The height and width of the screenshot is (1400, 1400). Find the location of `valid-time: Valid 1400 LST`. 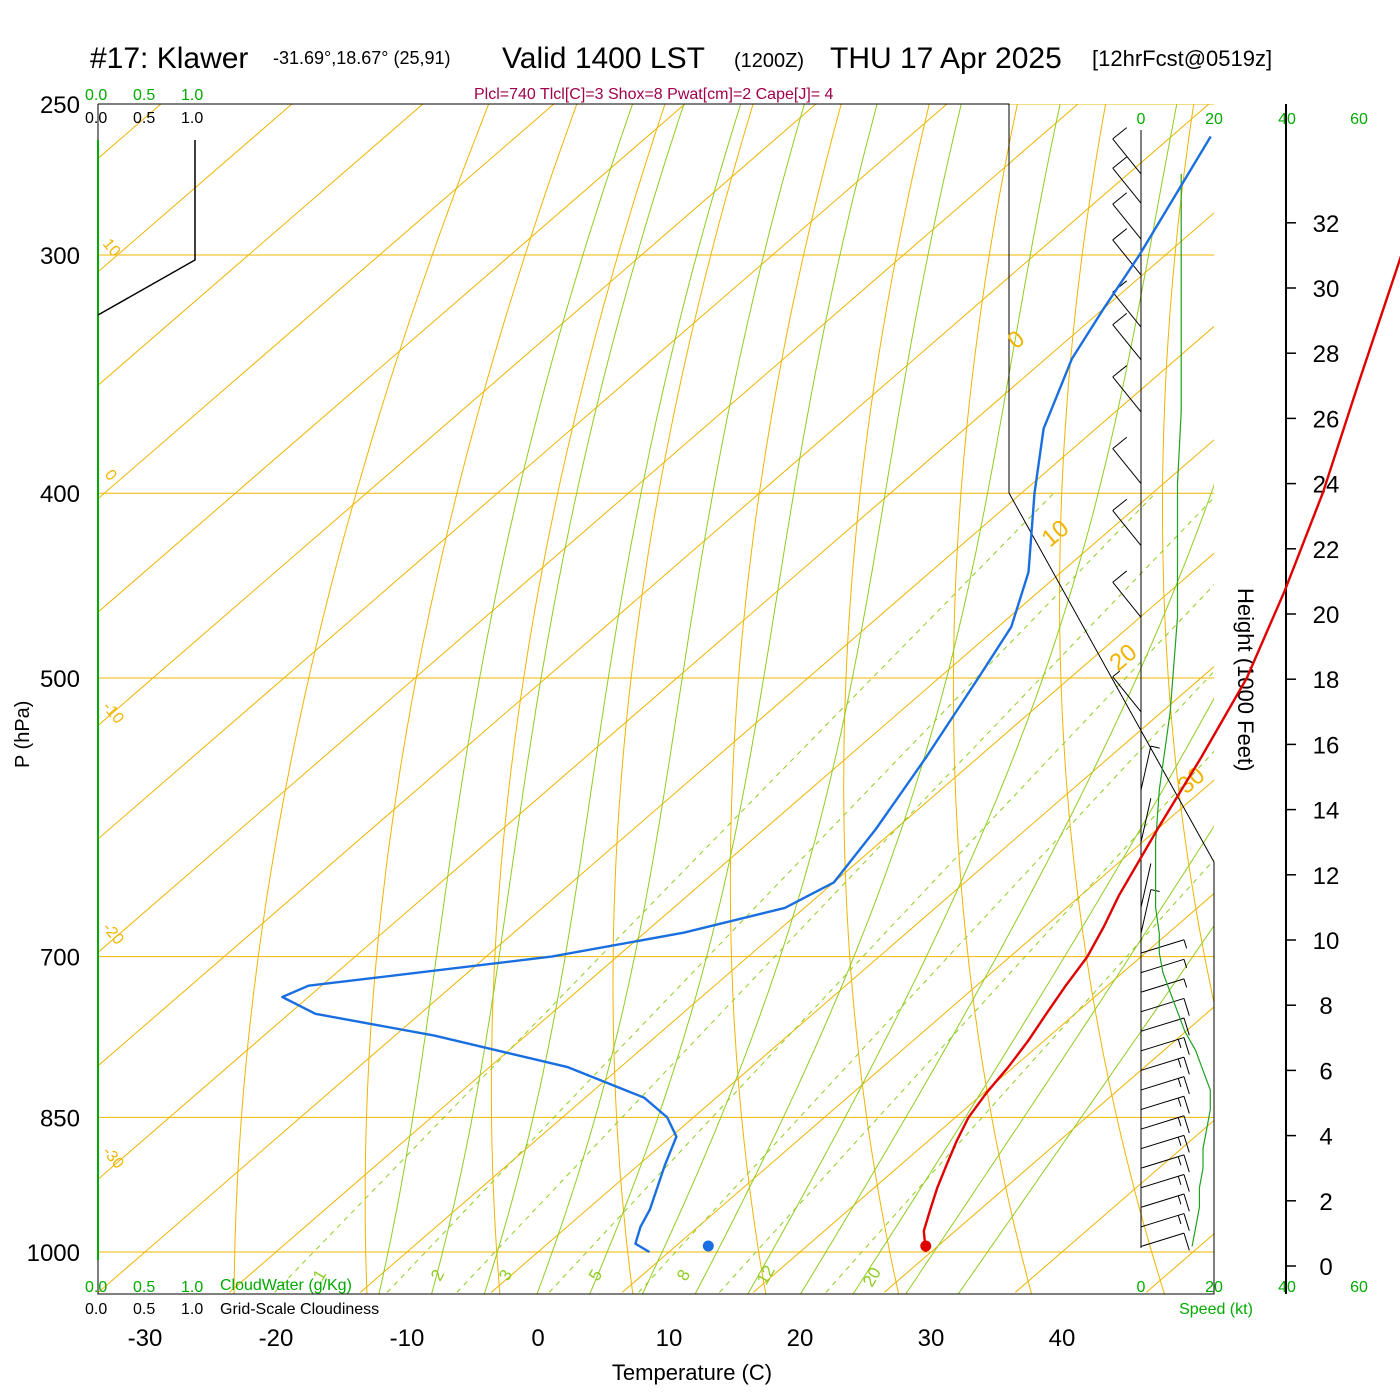

valid-time: Valid 1400 LST is located at coordinates (603, 58).